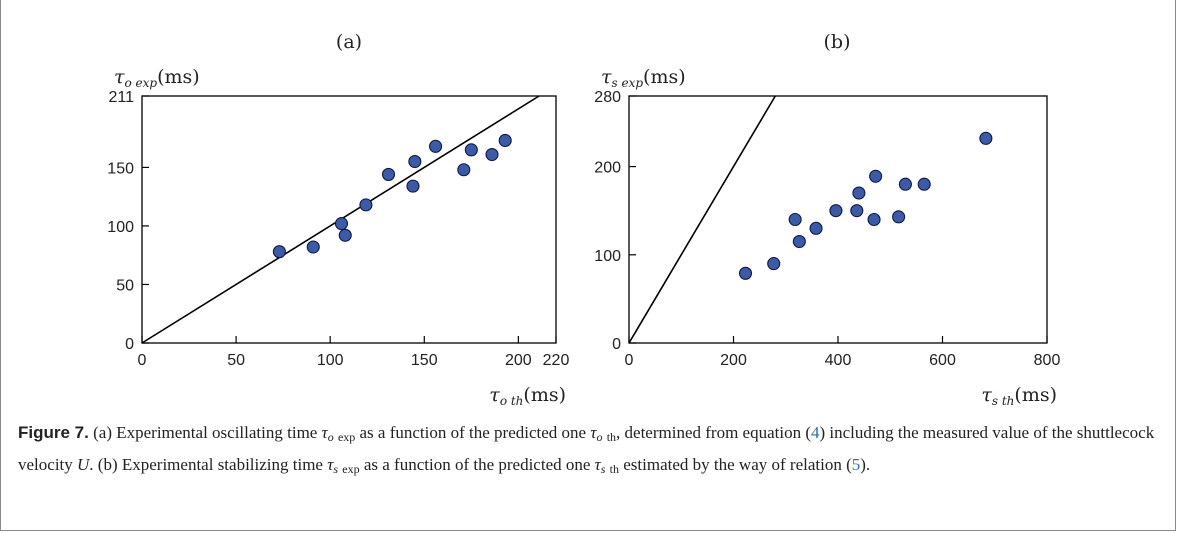 This screenshot has height=533, width=1179. What do you see at coordinates (556, 360) in the screenshot?
I see `x-tick-label: 220` at bounding box center [556, 360].